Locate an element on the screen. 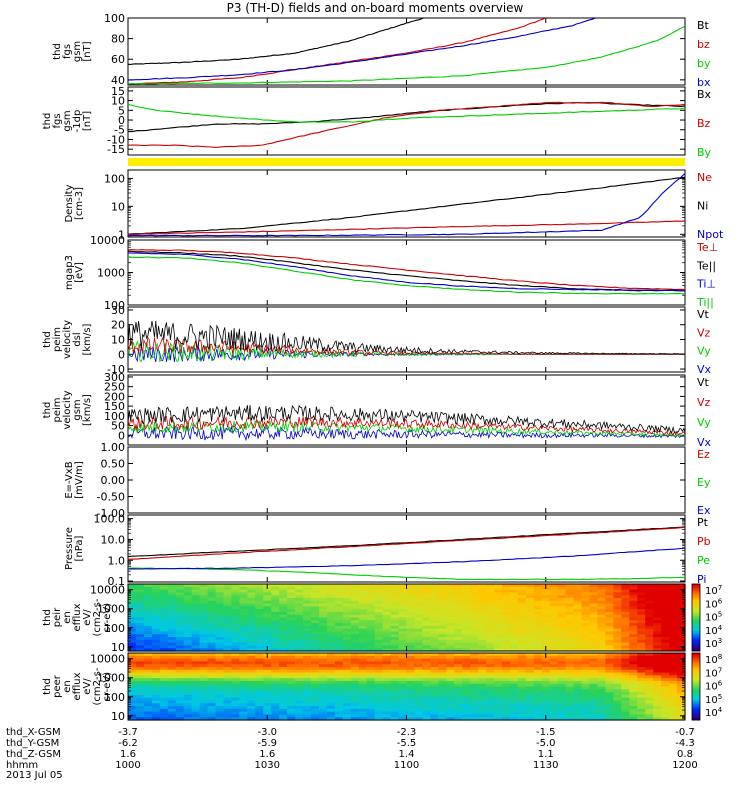 The image size is (750, 804). y-axis-label: [cm-3] is located at coordinates (79, 203).